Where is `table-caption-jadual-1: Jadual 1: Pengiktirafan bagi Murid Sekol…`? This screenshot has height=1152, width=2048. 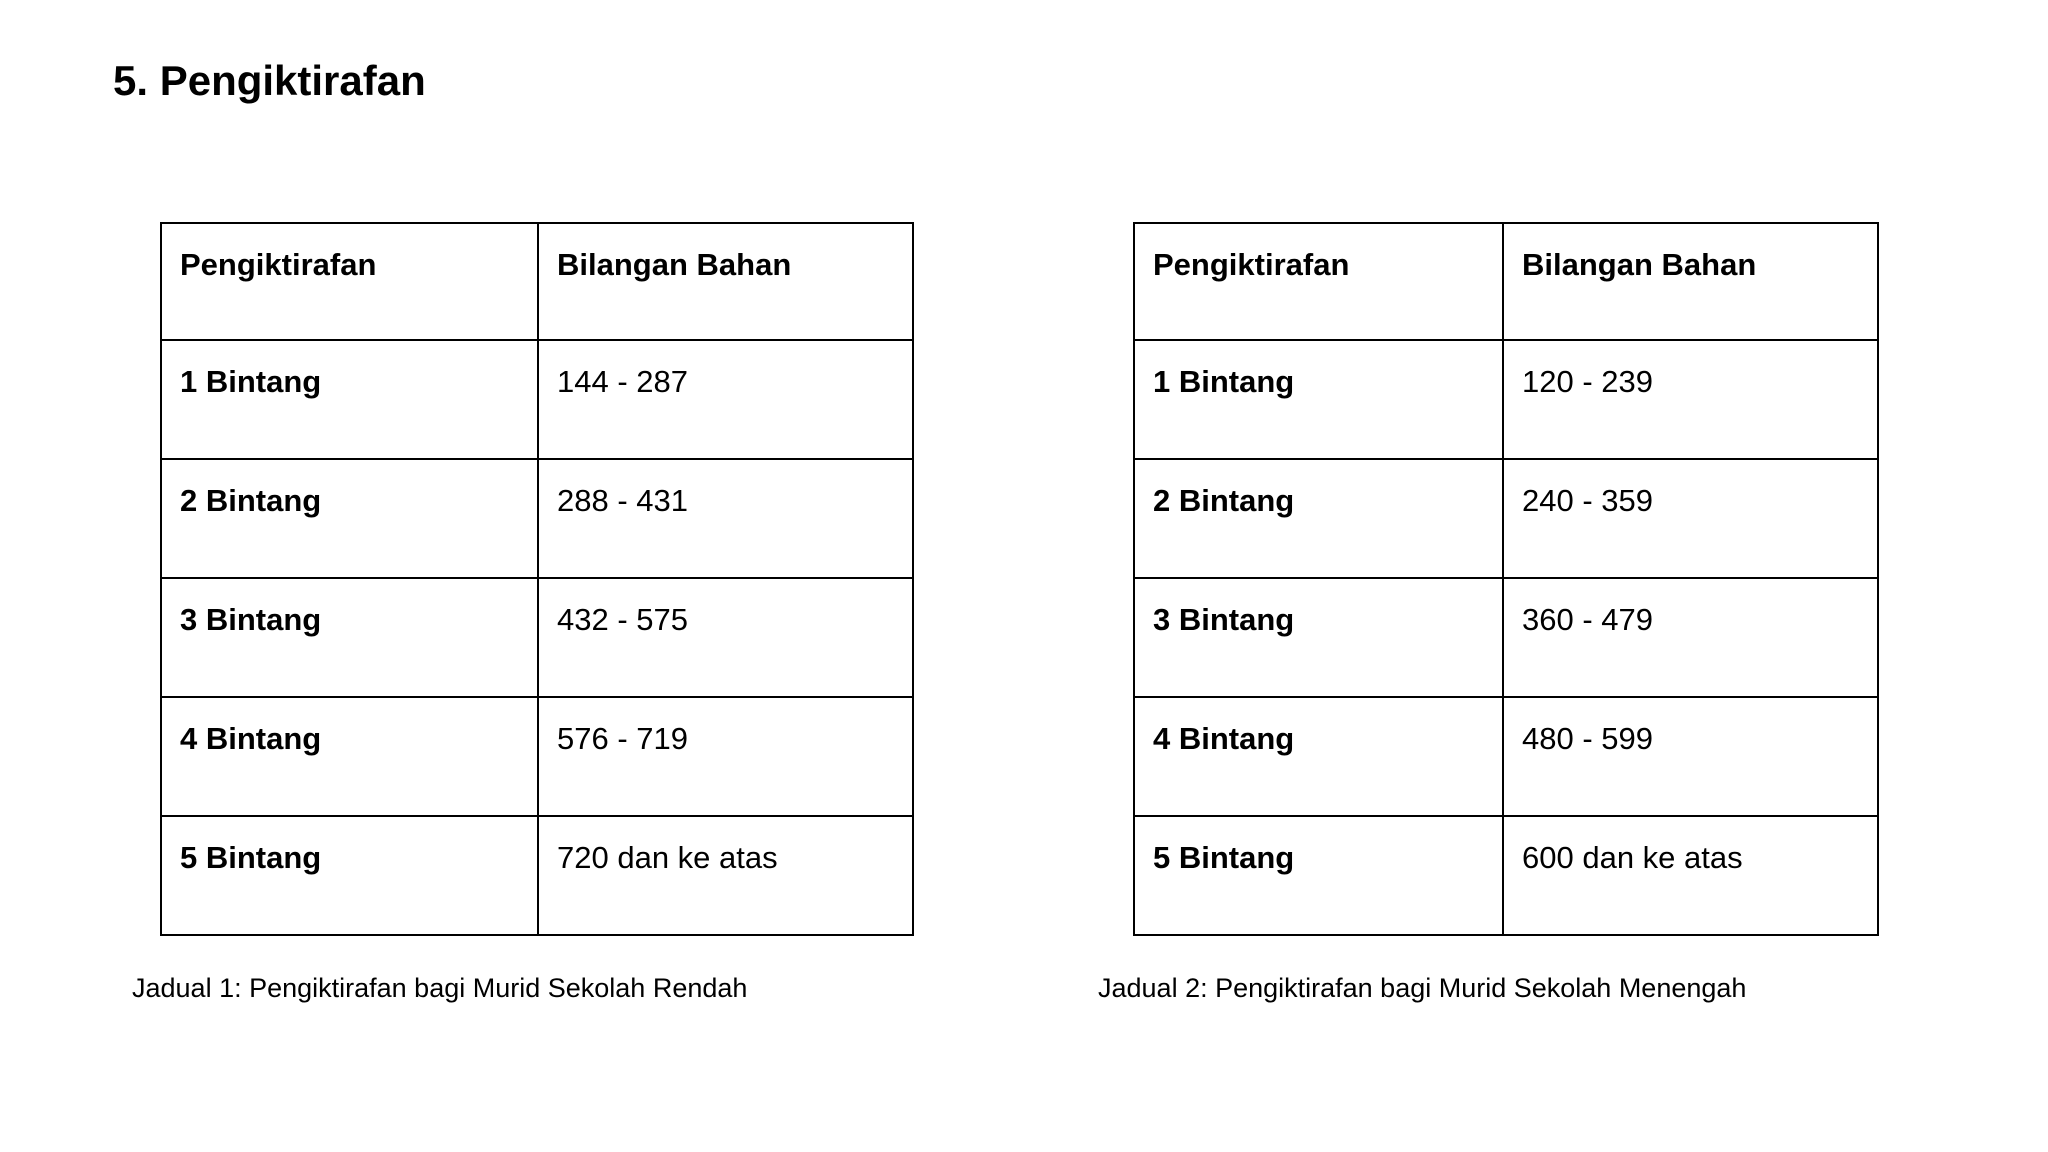 table-caption-jadual-1: Jadual 1: Pengiktirafan bagi Murid Sekol… is located at coordinates (440, 988).